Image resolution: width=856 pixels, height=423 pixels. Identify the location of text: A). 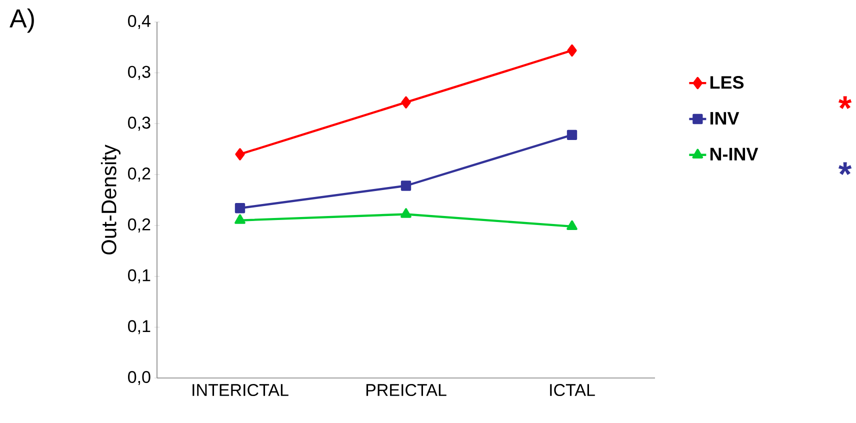
(22, 20).